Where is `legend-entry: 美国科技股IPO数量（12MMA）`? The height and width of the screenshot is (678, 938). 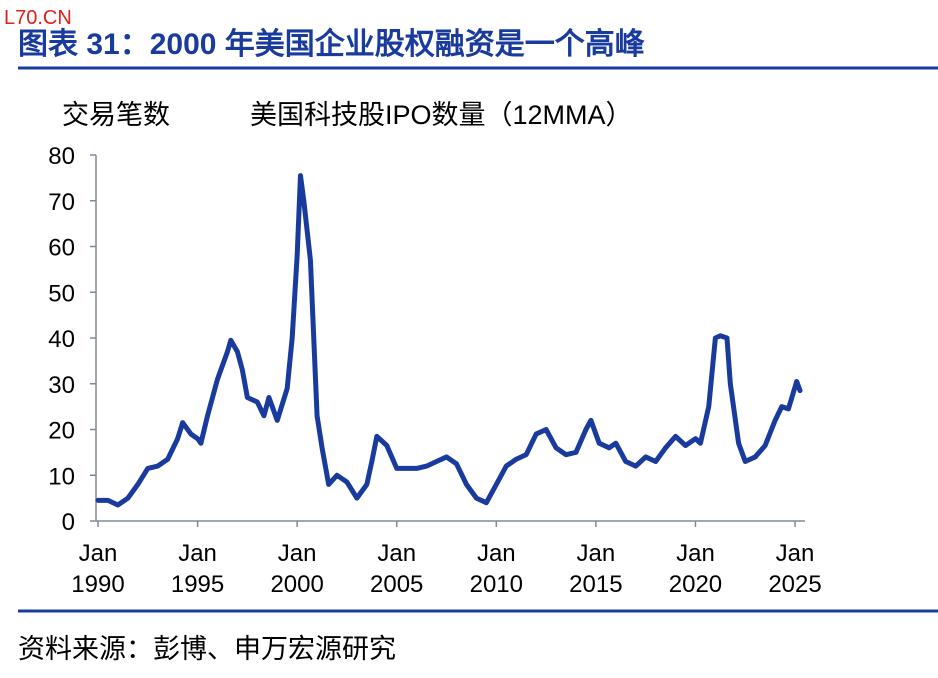
legend-entry: 美国科技股IPO数量（12MMA） is located at coordinates (441, 115).